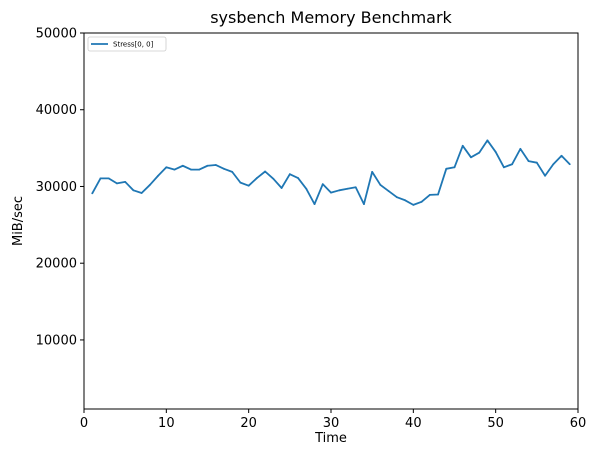 This screenshot has width=597, height=459. Describe the element at coordinates (56, 340) in the screenshot. I see `y-tick-label: 10000` at that location.